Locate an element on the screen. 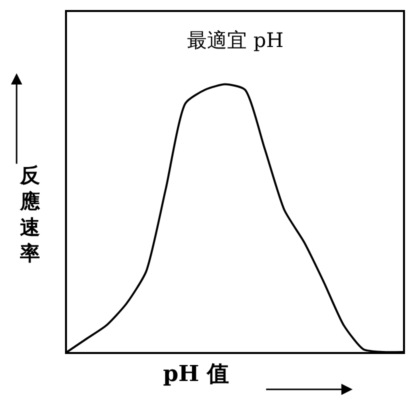 Image resolution: width=409 pixels, height=405 pixels. y-axis-title: 反應速率 is located at coordinates (30, 214).